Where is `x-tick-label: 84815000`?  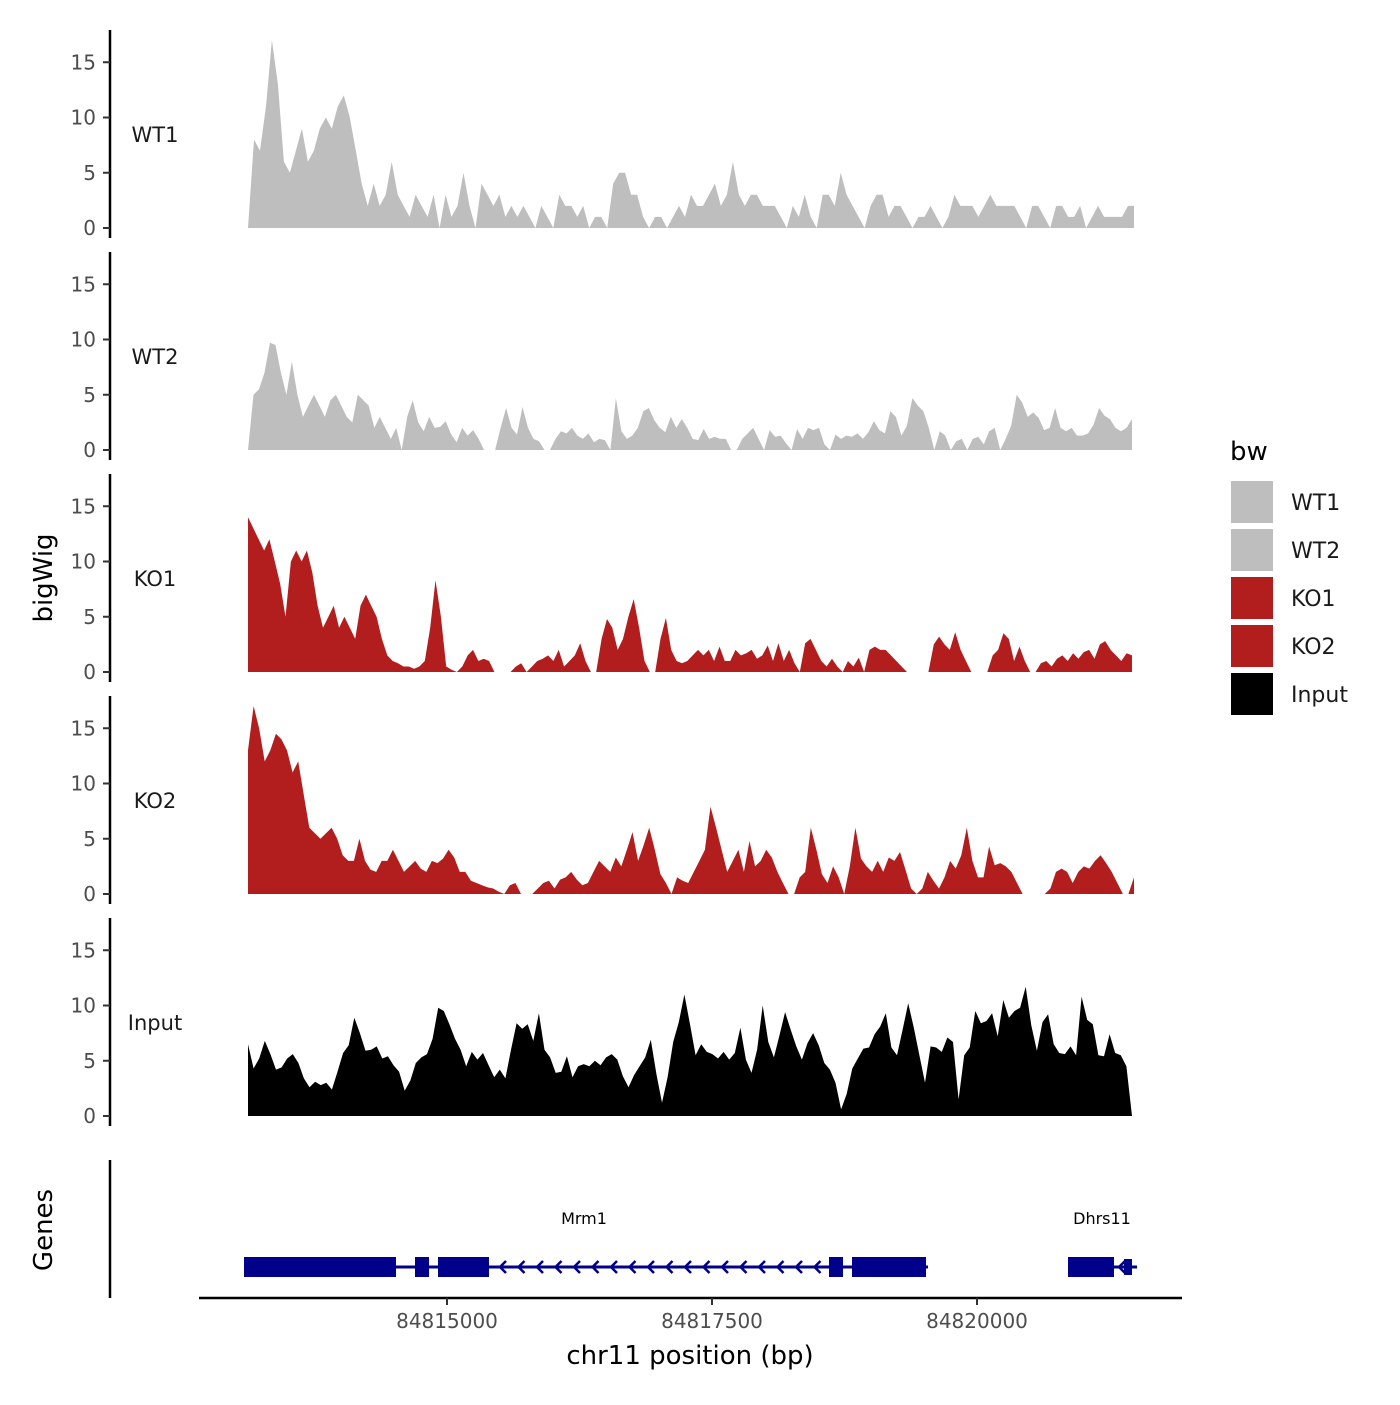
x-tick-label: 84815000 is located at coordinates (447, 1321).